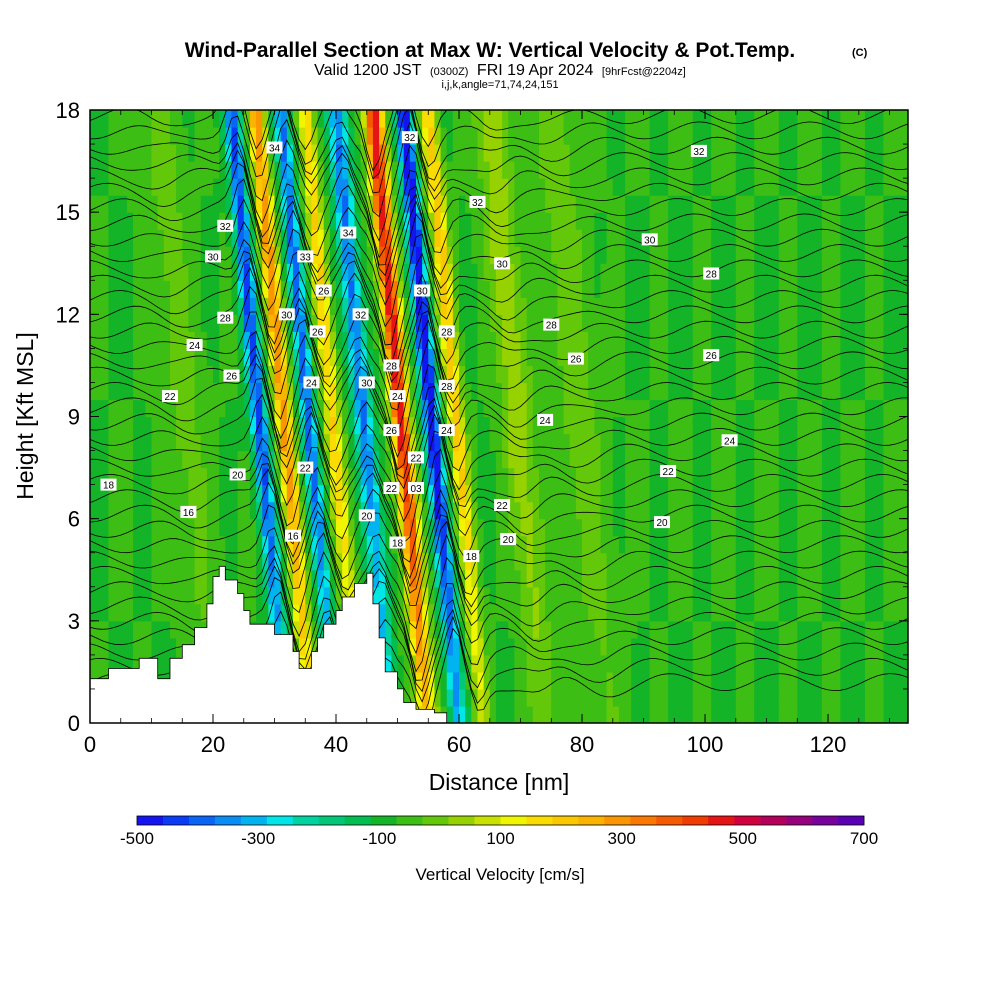 This screenshot has height=1000, width=1000. I want to click on x-tick-label: 100, so click(705, 744).